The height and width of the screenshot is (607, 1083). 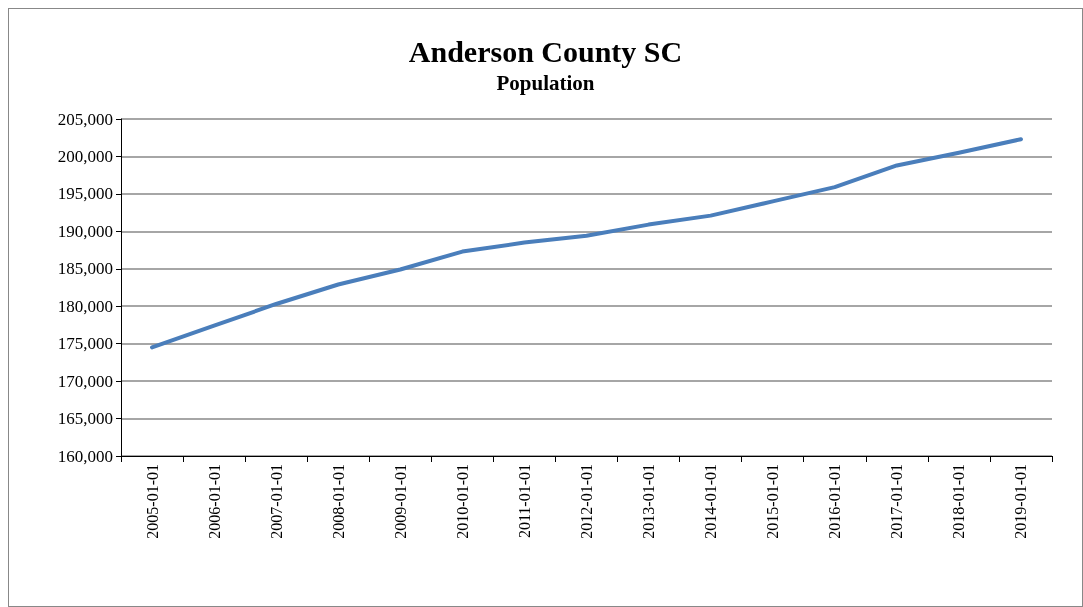 What do you see at coordinates (545, 51) in the screenshot?
I see `chart-title: Anderson County SC` at bounding box center [545, 51].